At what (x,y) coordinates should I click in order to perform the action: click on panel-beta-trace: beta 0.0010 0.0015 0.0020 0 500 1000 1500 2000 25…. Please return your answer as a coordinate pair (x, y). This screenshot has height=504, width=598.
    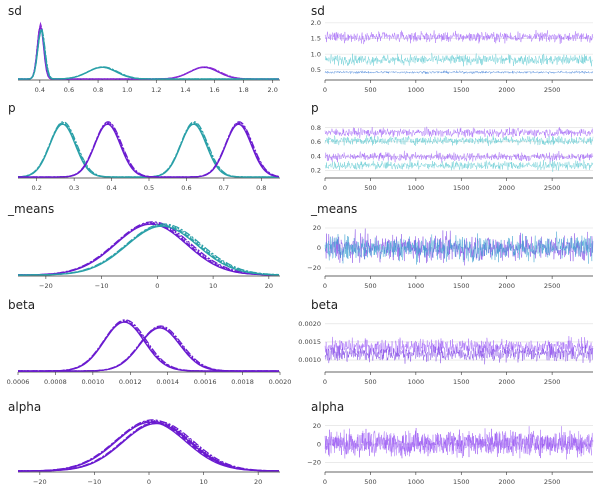
    Looking at the image, I should click on (446, 342).